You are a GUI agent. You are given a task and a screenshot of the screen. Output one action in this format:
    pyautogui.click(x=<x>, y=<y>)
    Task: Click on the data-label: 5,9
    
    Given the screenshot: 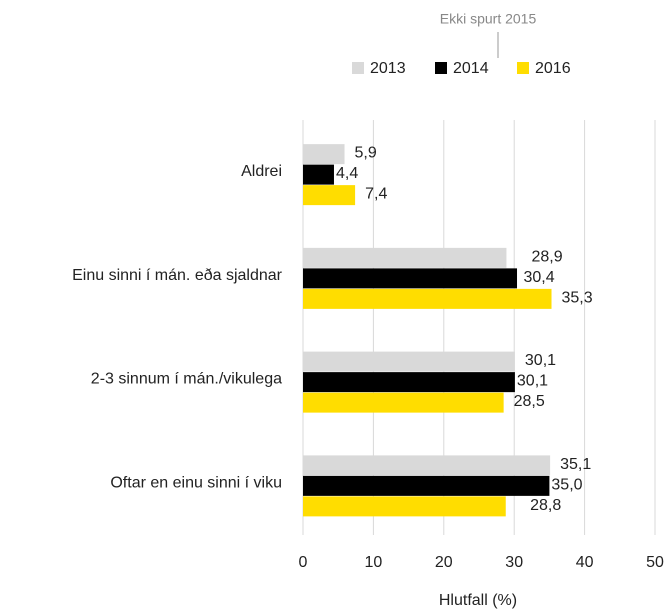 What is the action you would take?
    pyautogui.click(x=366, y=153)
    